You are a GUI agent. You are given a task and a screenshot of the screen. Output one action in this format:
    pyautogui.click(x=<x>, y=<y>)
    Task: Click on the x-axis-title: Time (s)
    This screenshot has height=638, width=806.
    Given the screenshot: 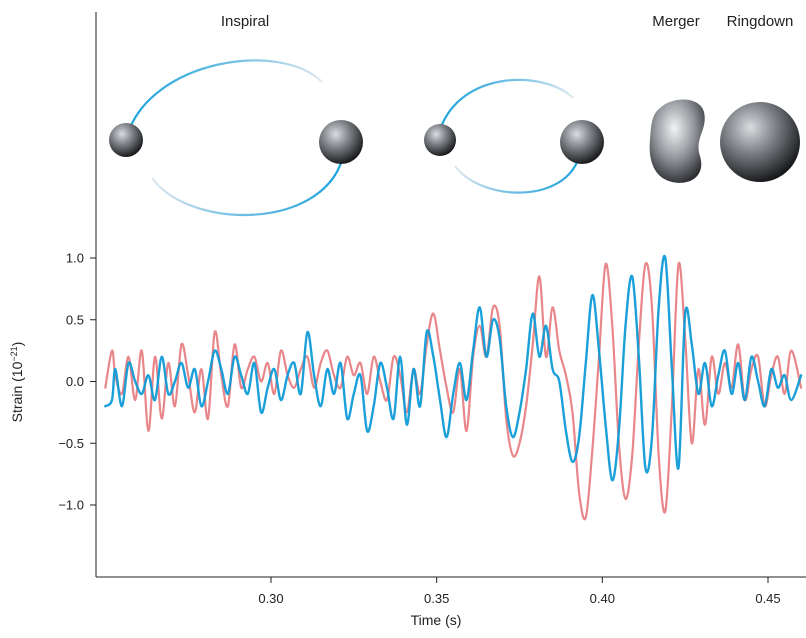 What is the action you would take?
    pyautogui.click(x=436, y=620)
    